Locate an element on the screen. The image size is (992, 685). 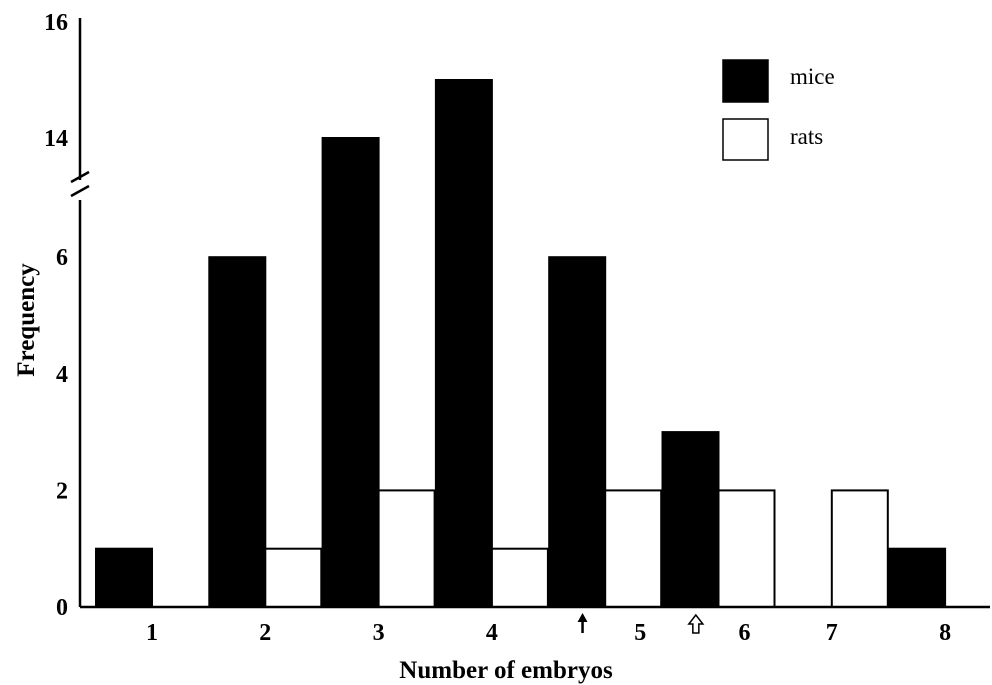
x-tick-5: 5 is located at coordinates (640, 633).